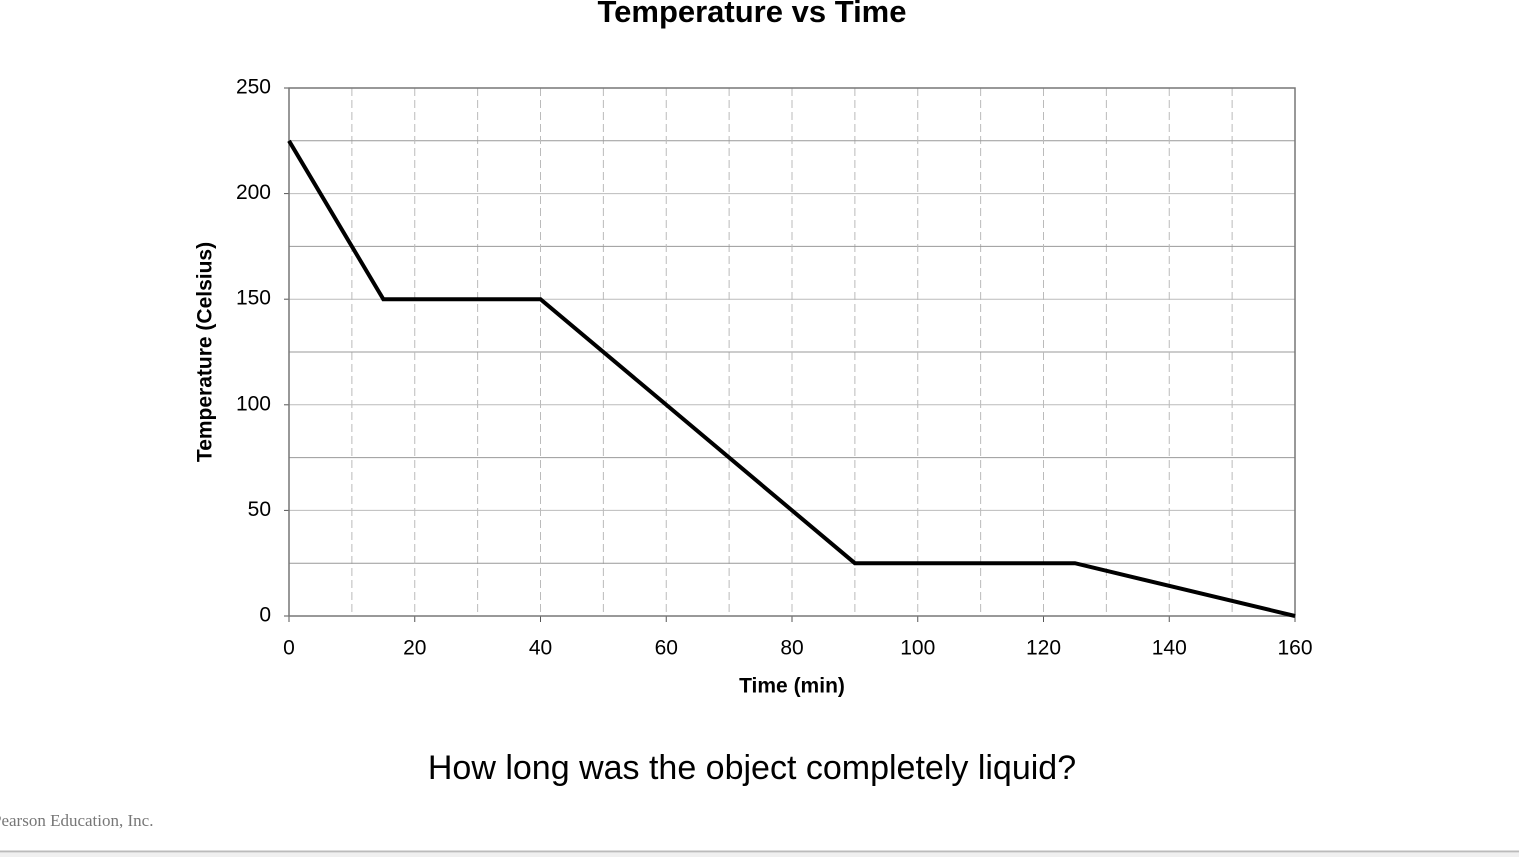 This screenshot has height=857, width=1519. I want to click on x-tick-label: 80, so click(791, 648).